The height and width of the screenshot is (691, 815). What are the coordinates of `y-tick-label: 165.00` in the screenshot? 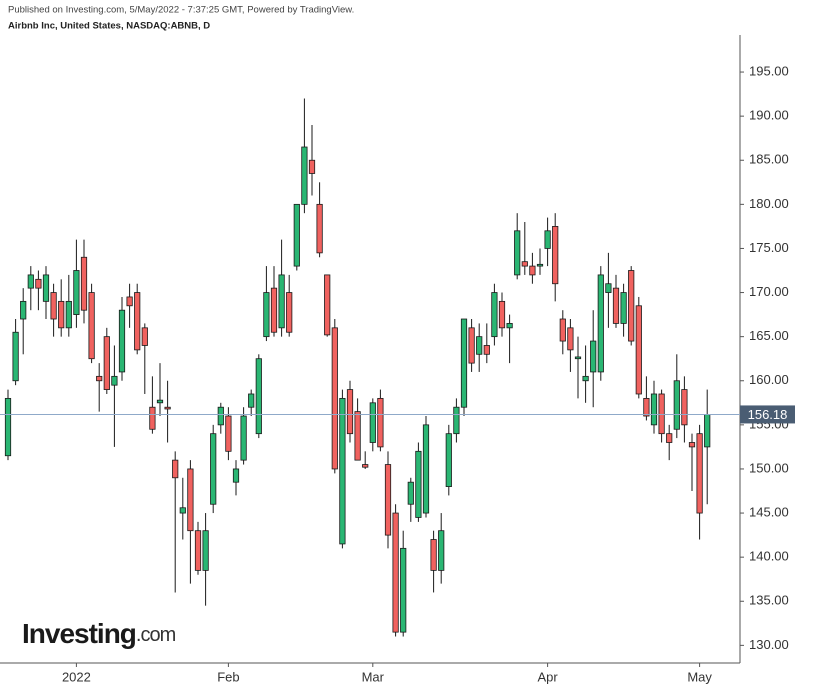 It's located at (769, 335).